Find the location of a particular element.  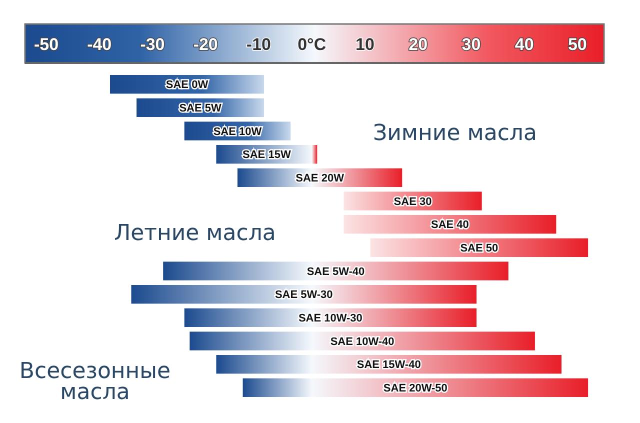

y-tick-label: SAE 30 is located at coordinates (413, 202).